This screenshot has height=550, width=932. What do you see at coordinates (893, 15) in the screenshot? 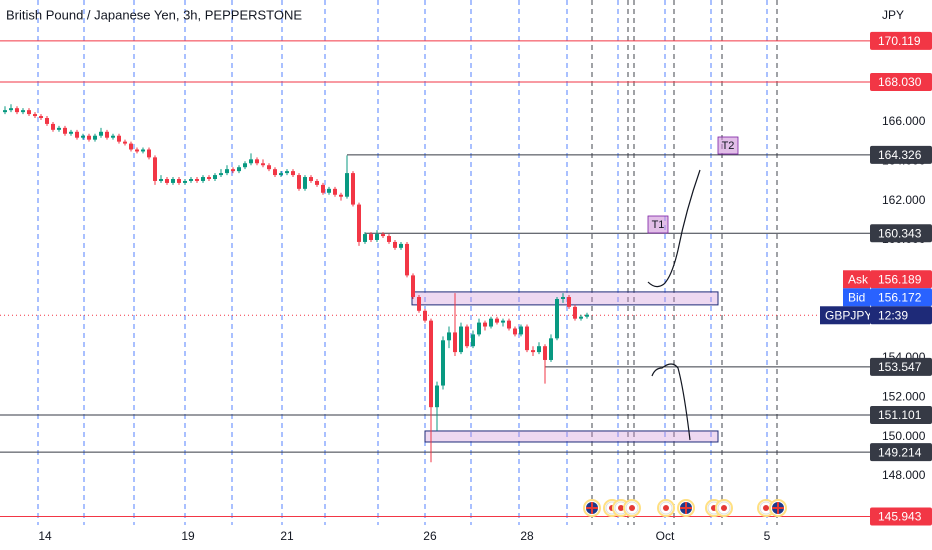
I see `currency: JPY` at bounding box center [893, 15].